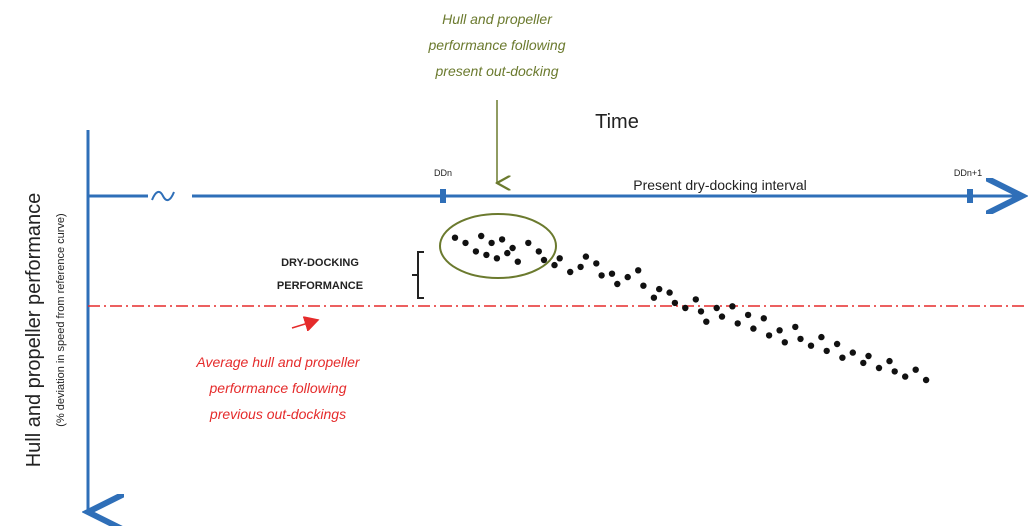 The height and width of the screenshot is (526, 1034). What do you see at coordinates (497, 45) in the screenshot?
I see `top-callout-line-2: performance following` at bounding box center [497, 45].